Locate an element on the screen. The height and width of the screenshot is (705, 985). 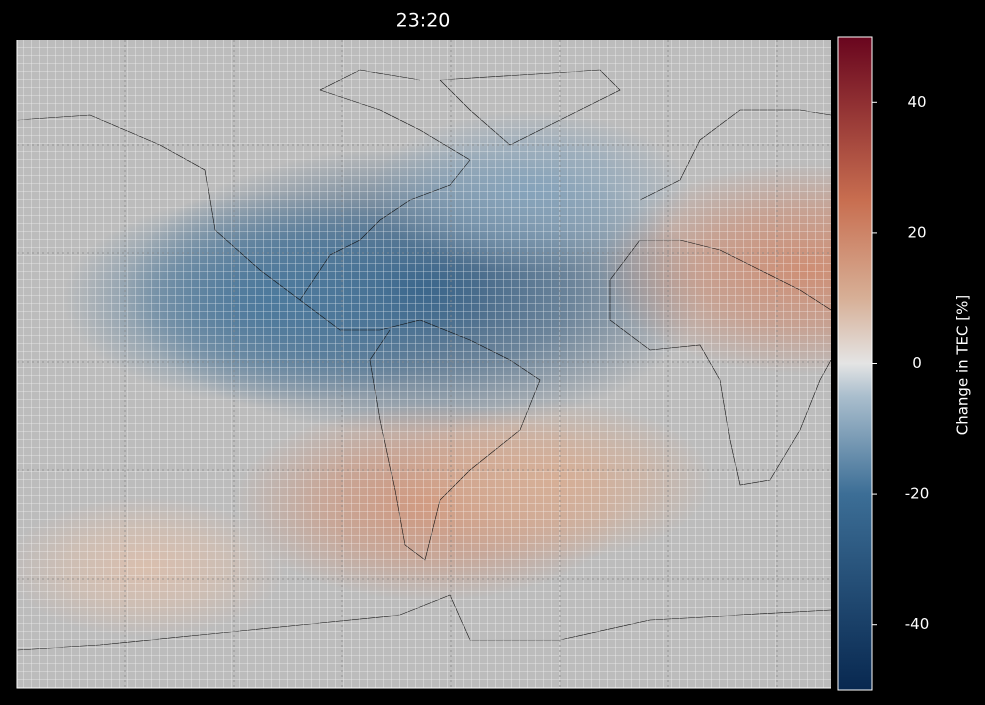
colorbar-tick-label: -20 is located at coordinates (917, 494).